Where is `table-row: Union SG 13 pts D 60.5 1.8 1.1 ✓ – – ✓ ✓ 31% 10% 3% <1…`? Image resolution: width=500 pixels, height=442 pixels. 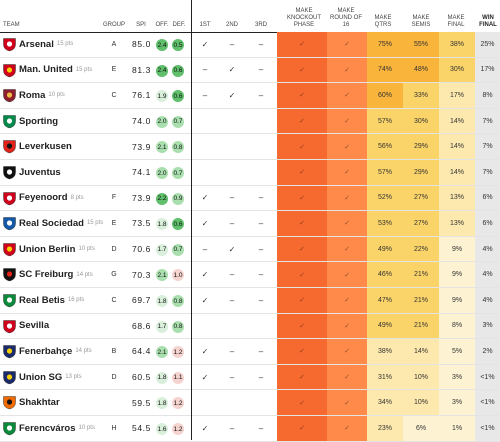
table-row: Union SG 13 pts D 60.5 1.8 1.1 ✓ – – ✓ ✓ 31% 10% 3% <1… is located at coordinates (250, 377).